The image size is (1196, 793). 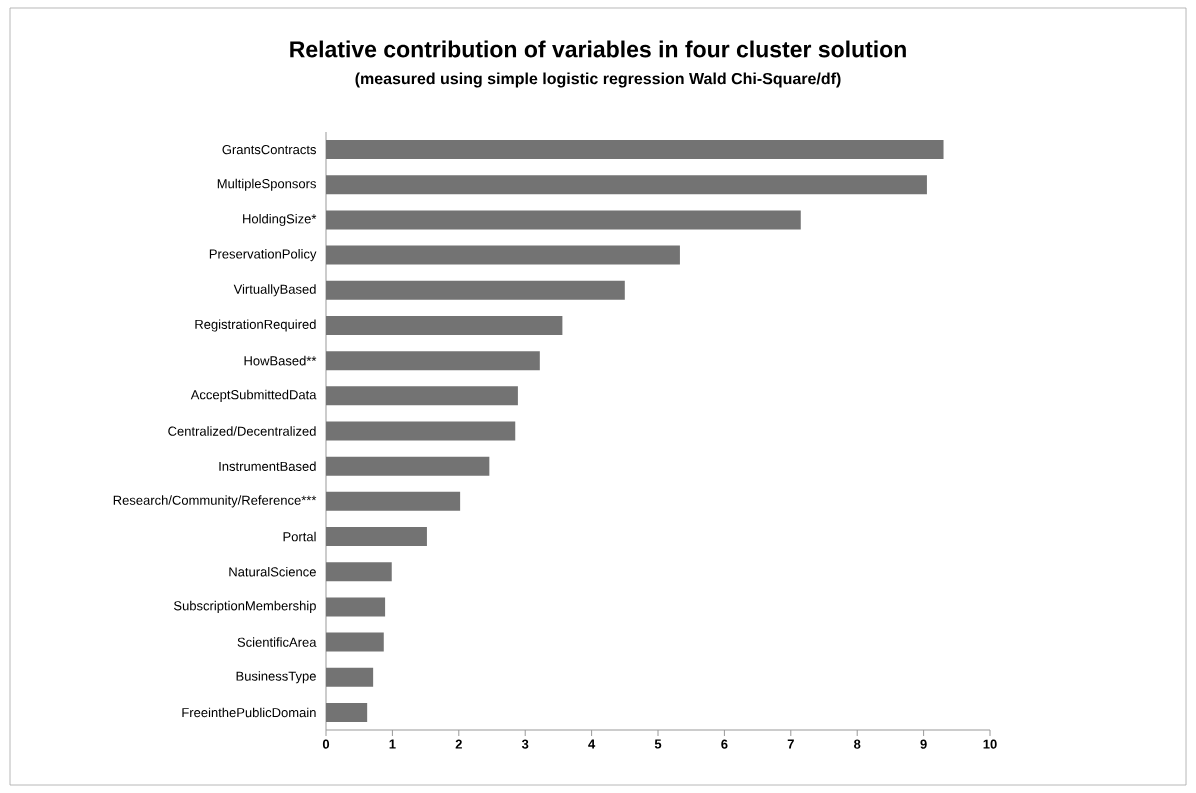 What do you see at coordinates (245, 606) in the screenshot?
I see `y-tick-label: SubscriptionMembership` at bounding box center [245, 606].